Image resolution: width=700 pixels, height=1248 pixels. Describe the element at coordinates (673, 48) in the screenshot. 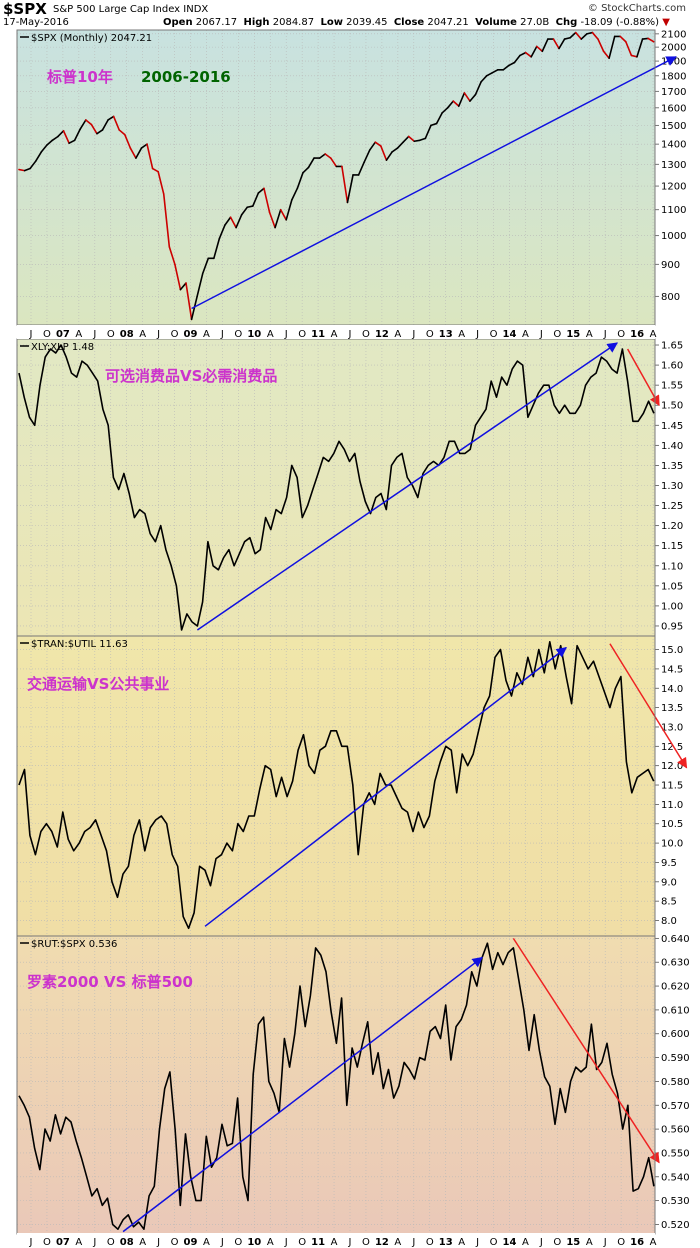

I see `y-tick-label: 2000` at that location.